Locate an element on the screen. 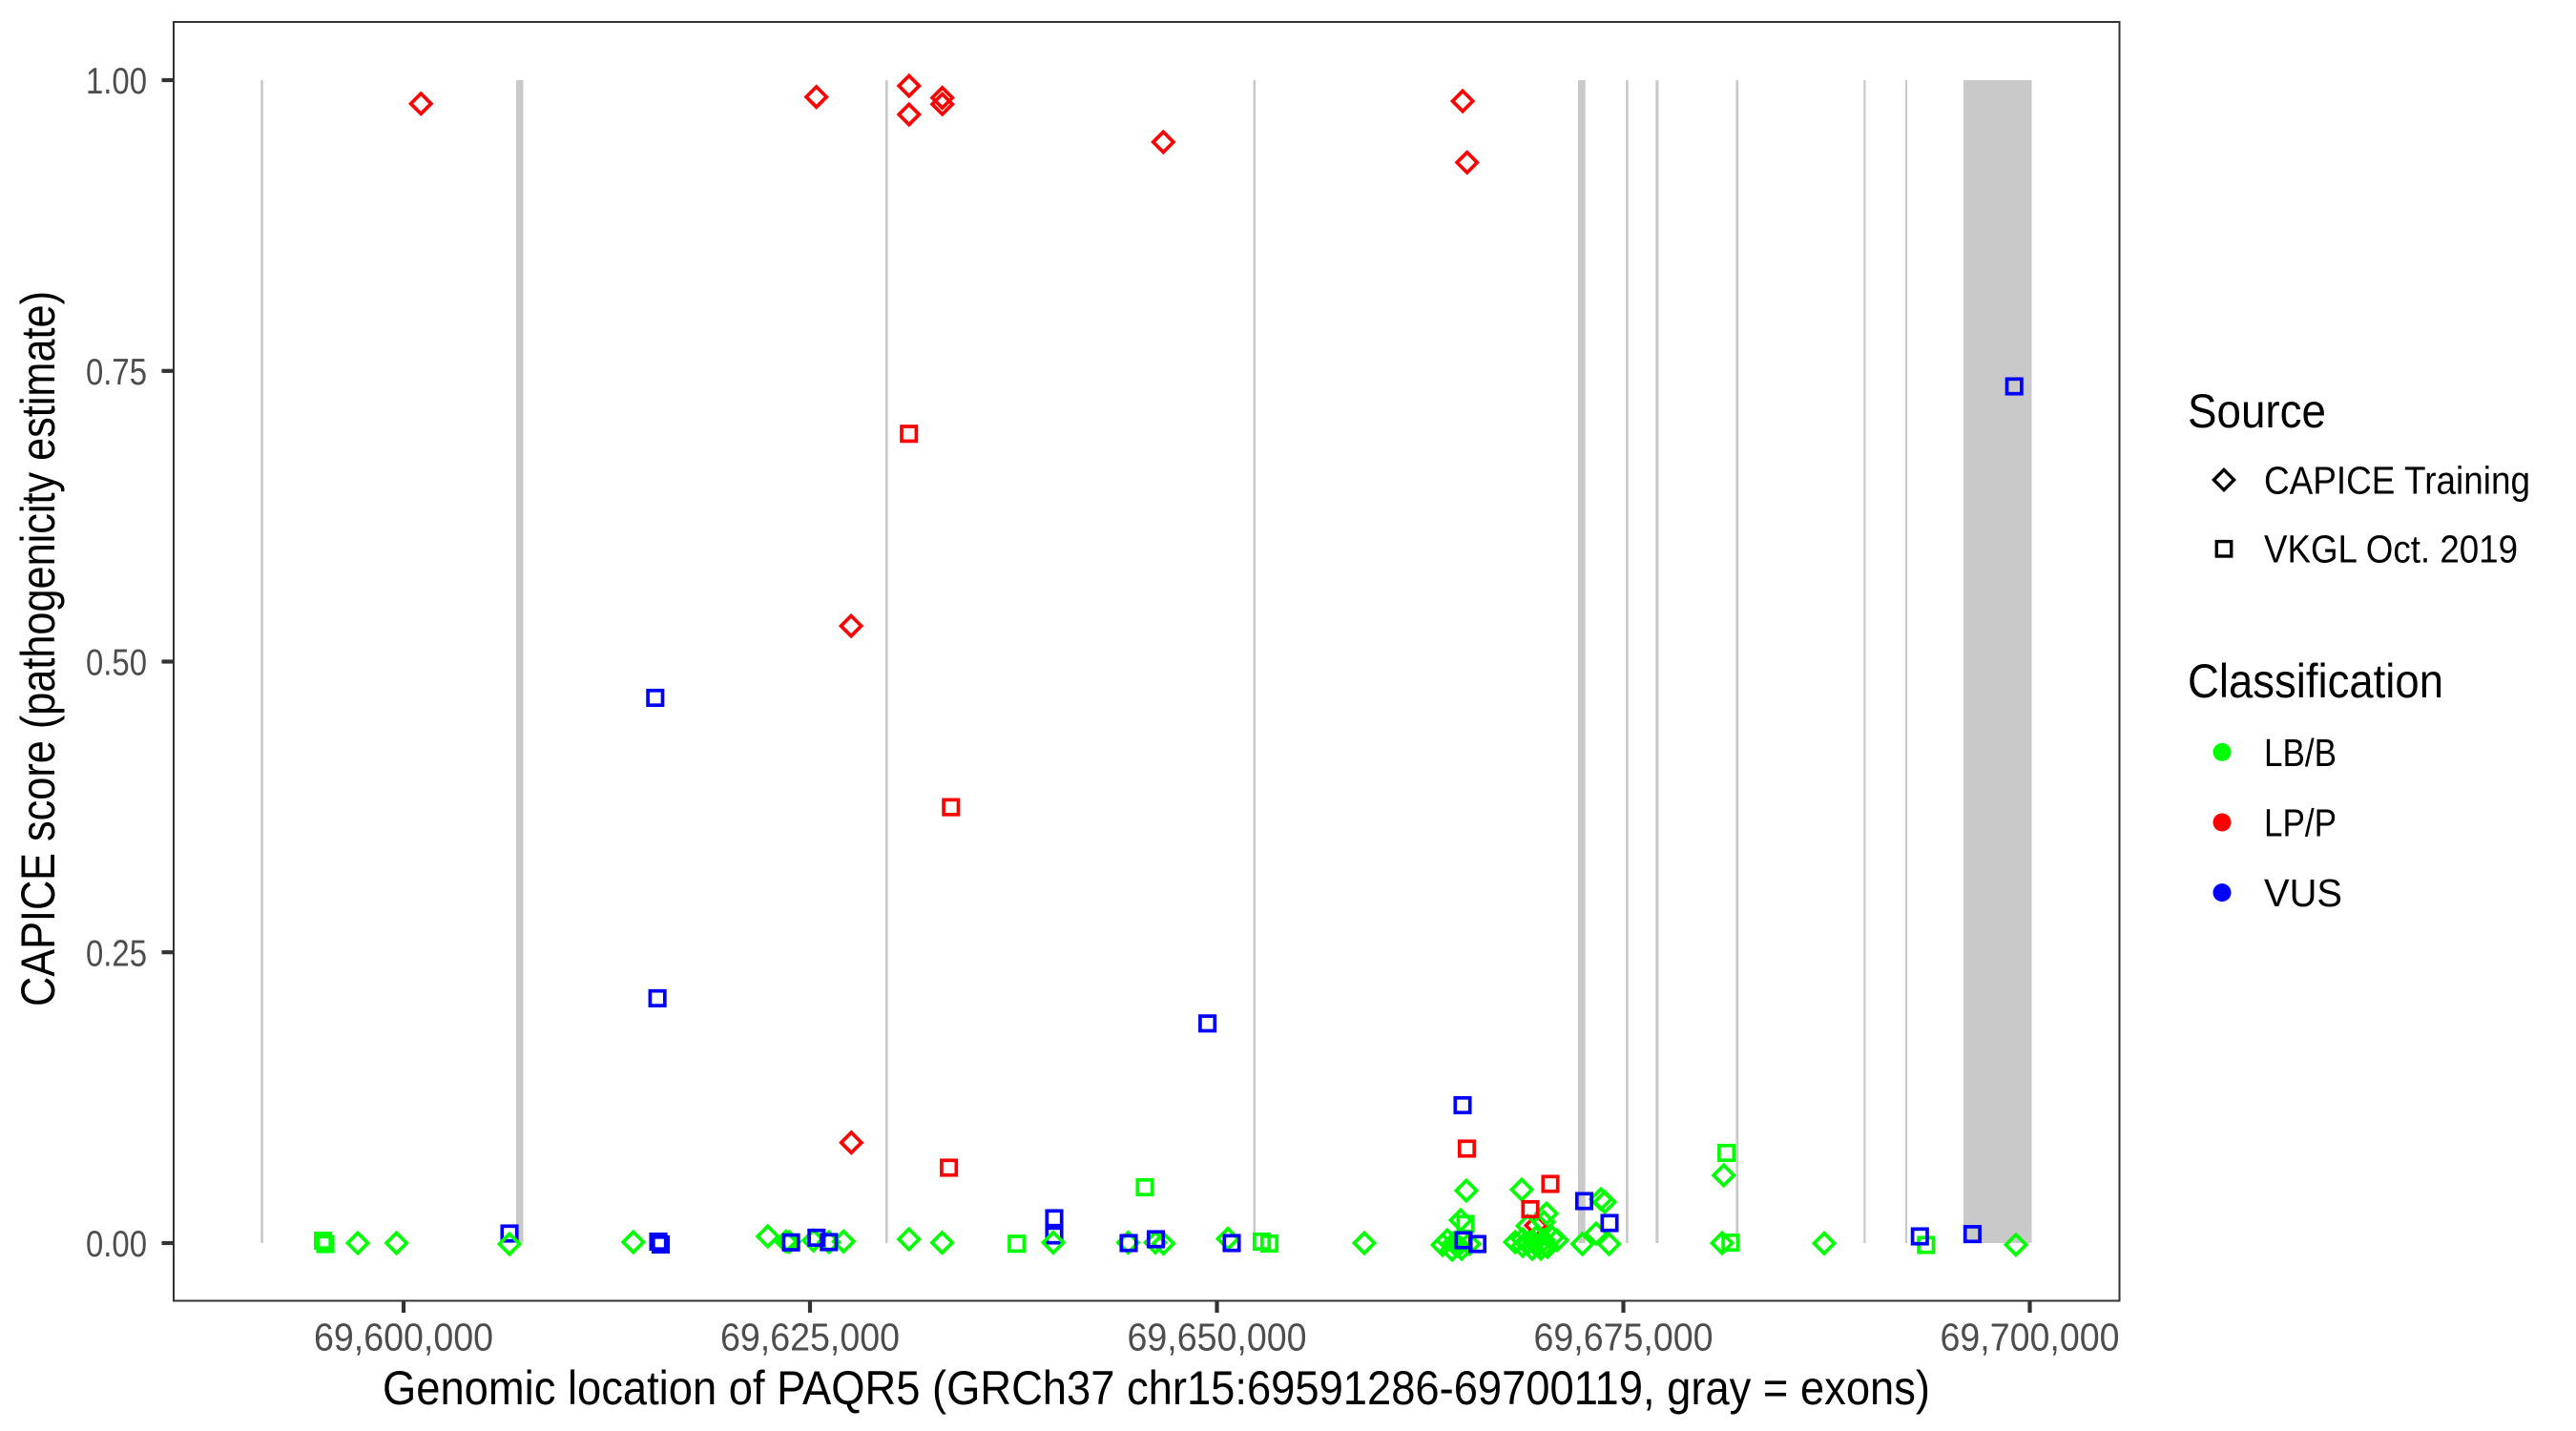 The height and width of the screenshot is (1431, 2576). svg-text: VUS is located at coordinates (2303, 893).